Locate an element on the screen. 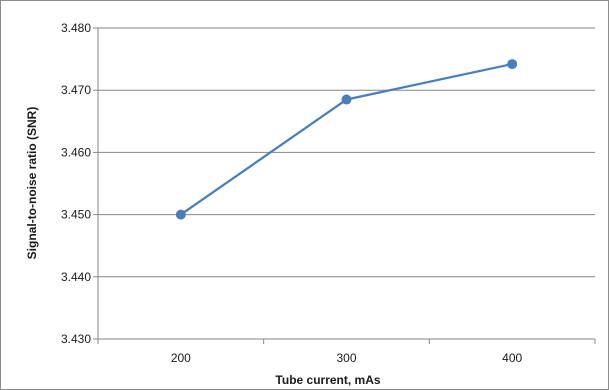 The width and height of the screenshot is (609, 390). y-tick-label: 3.470 is located at coordinates (76, 90).